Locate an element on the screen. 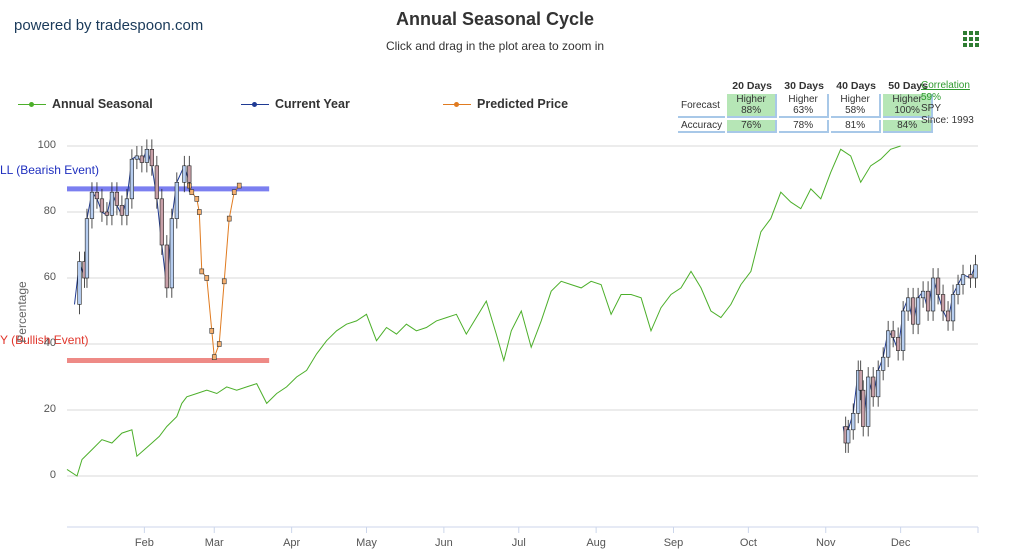 This screenshot has width=1024, height=552. x-tick-label: Oct is located at coordinates (748, 543).